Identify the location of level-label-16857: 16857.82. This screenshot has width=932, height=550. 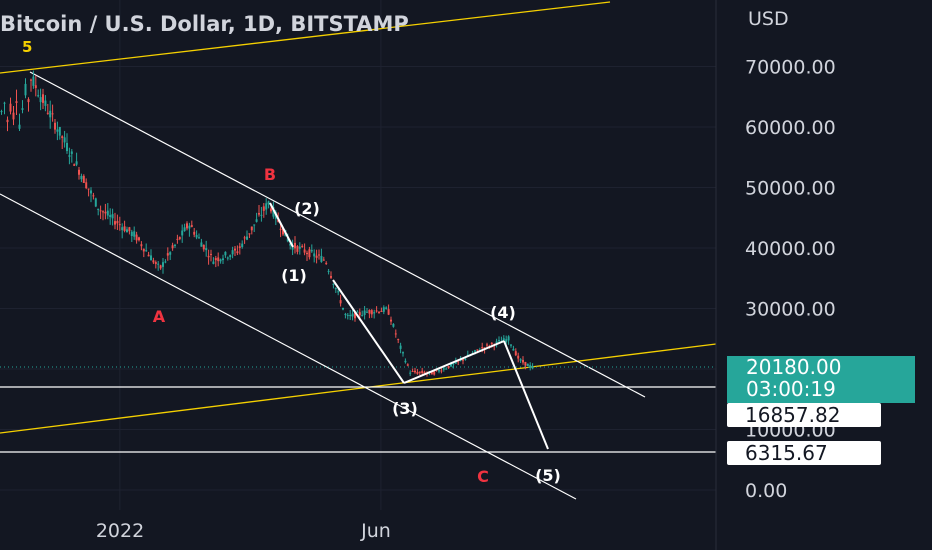
(804, 415).